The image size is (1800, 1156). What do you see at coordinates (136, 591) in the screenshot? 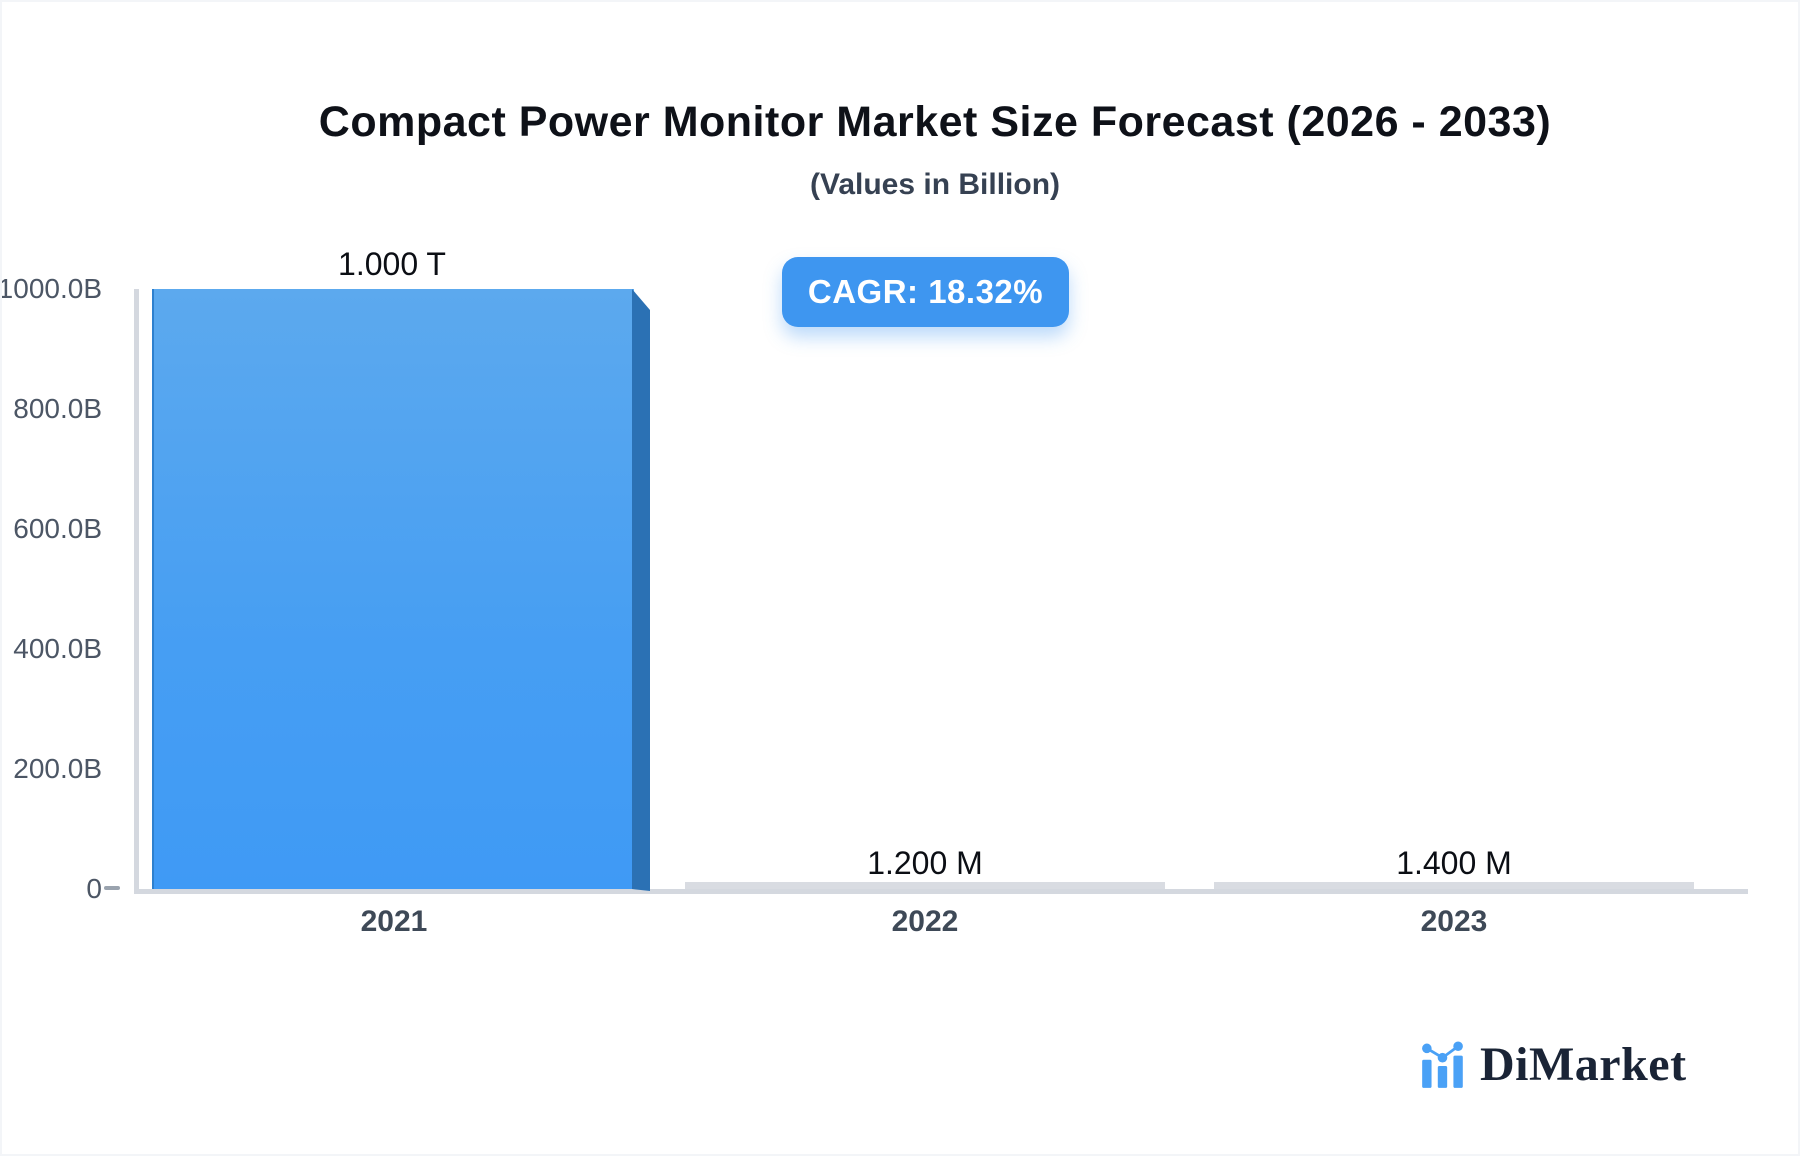
I see `y-axis-line` at bounding box center [136, 591].